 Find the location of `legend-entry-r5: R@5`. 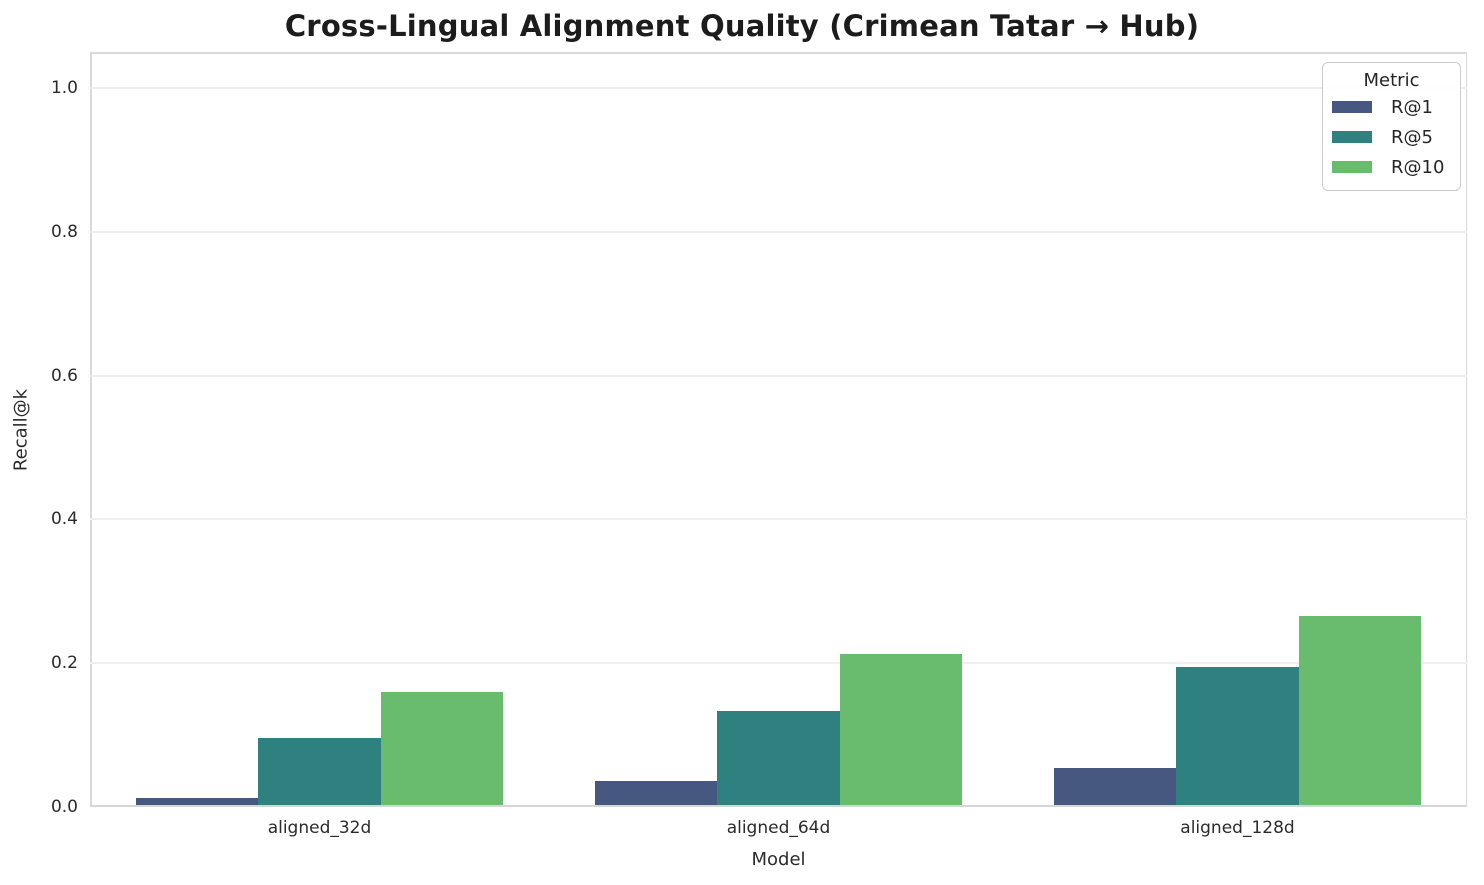

legend-entry-r5: R@5 is located at coordinates (1391, 137).